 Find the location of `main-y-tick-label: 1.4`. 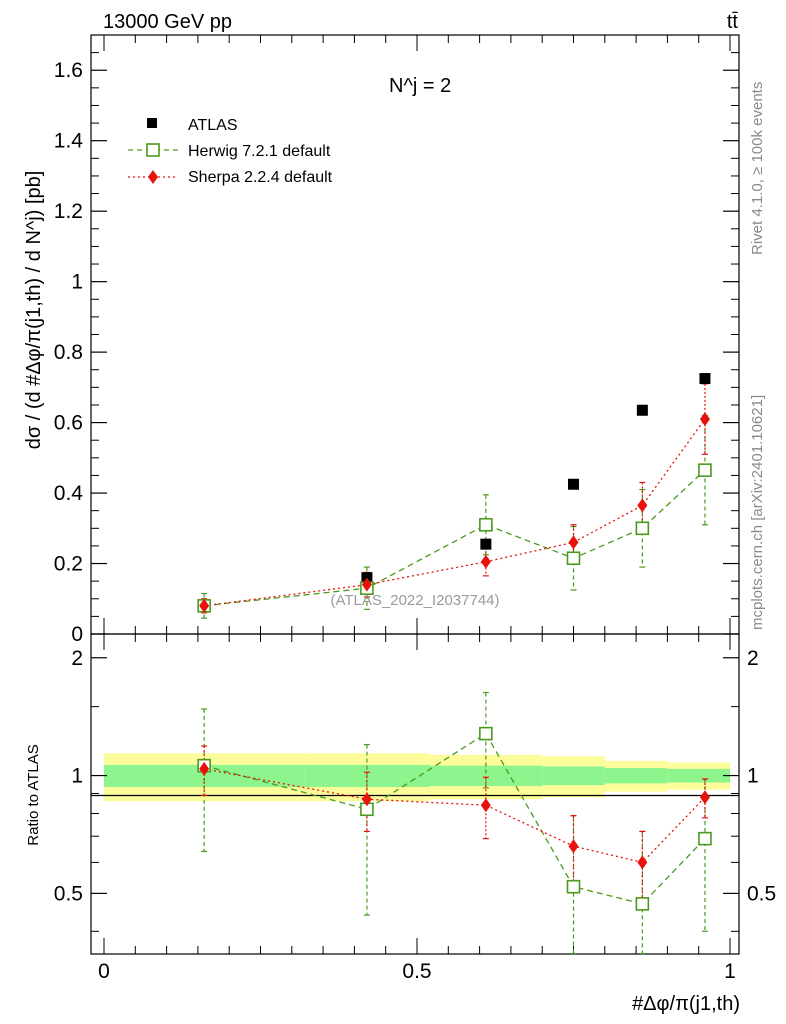

main-y-tick-label: 1.4 is located at coordinates (69, 141).